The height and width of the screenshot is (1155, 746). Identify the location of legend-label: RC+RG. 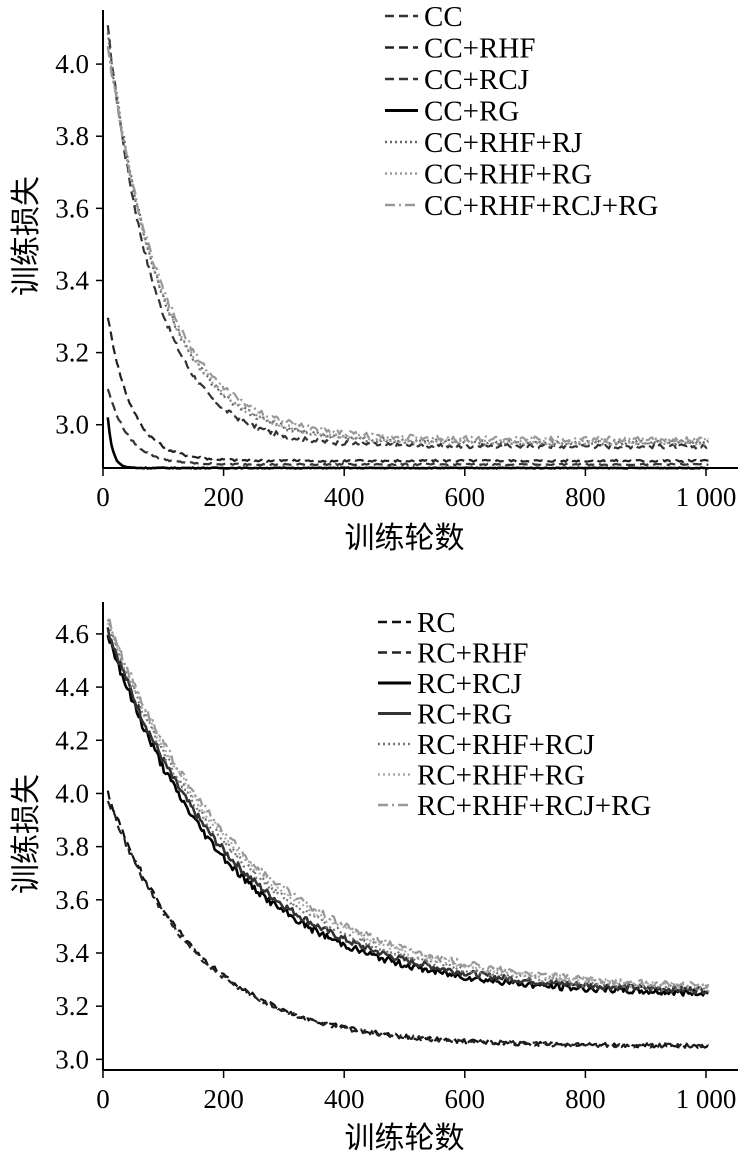
(464, 715).